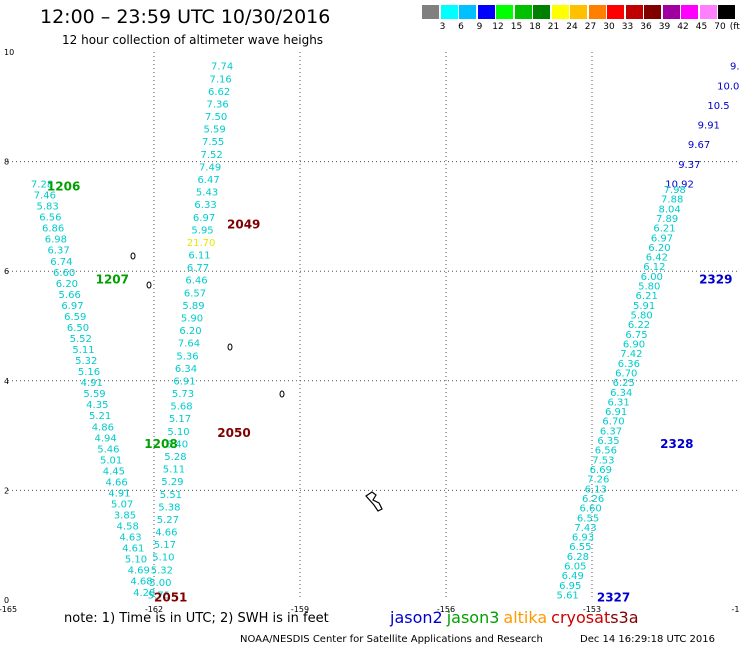 The width and height of the screenshot is (740, 650). Describe the element at coordinates (603, 460) in the screenshot. I see `wave-height-value: 7.53` at that location.